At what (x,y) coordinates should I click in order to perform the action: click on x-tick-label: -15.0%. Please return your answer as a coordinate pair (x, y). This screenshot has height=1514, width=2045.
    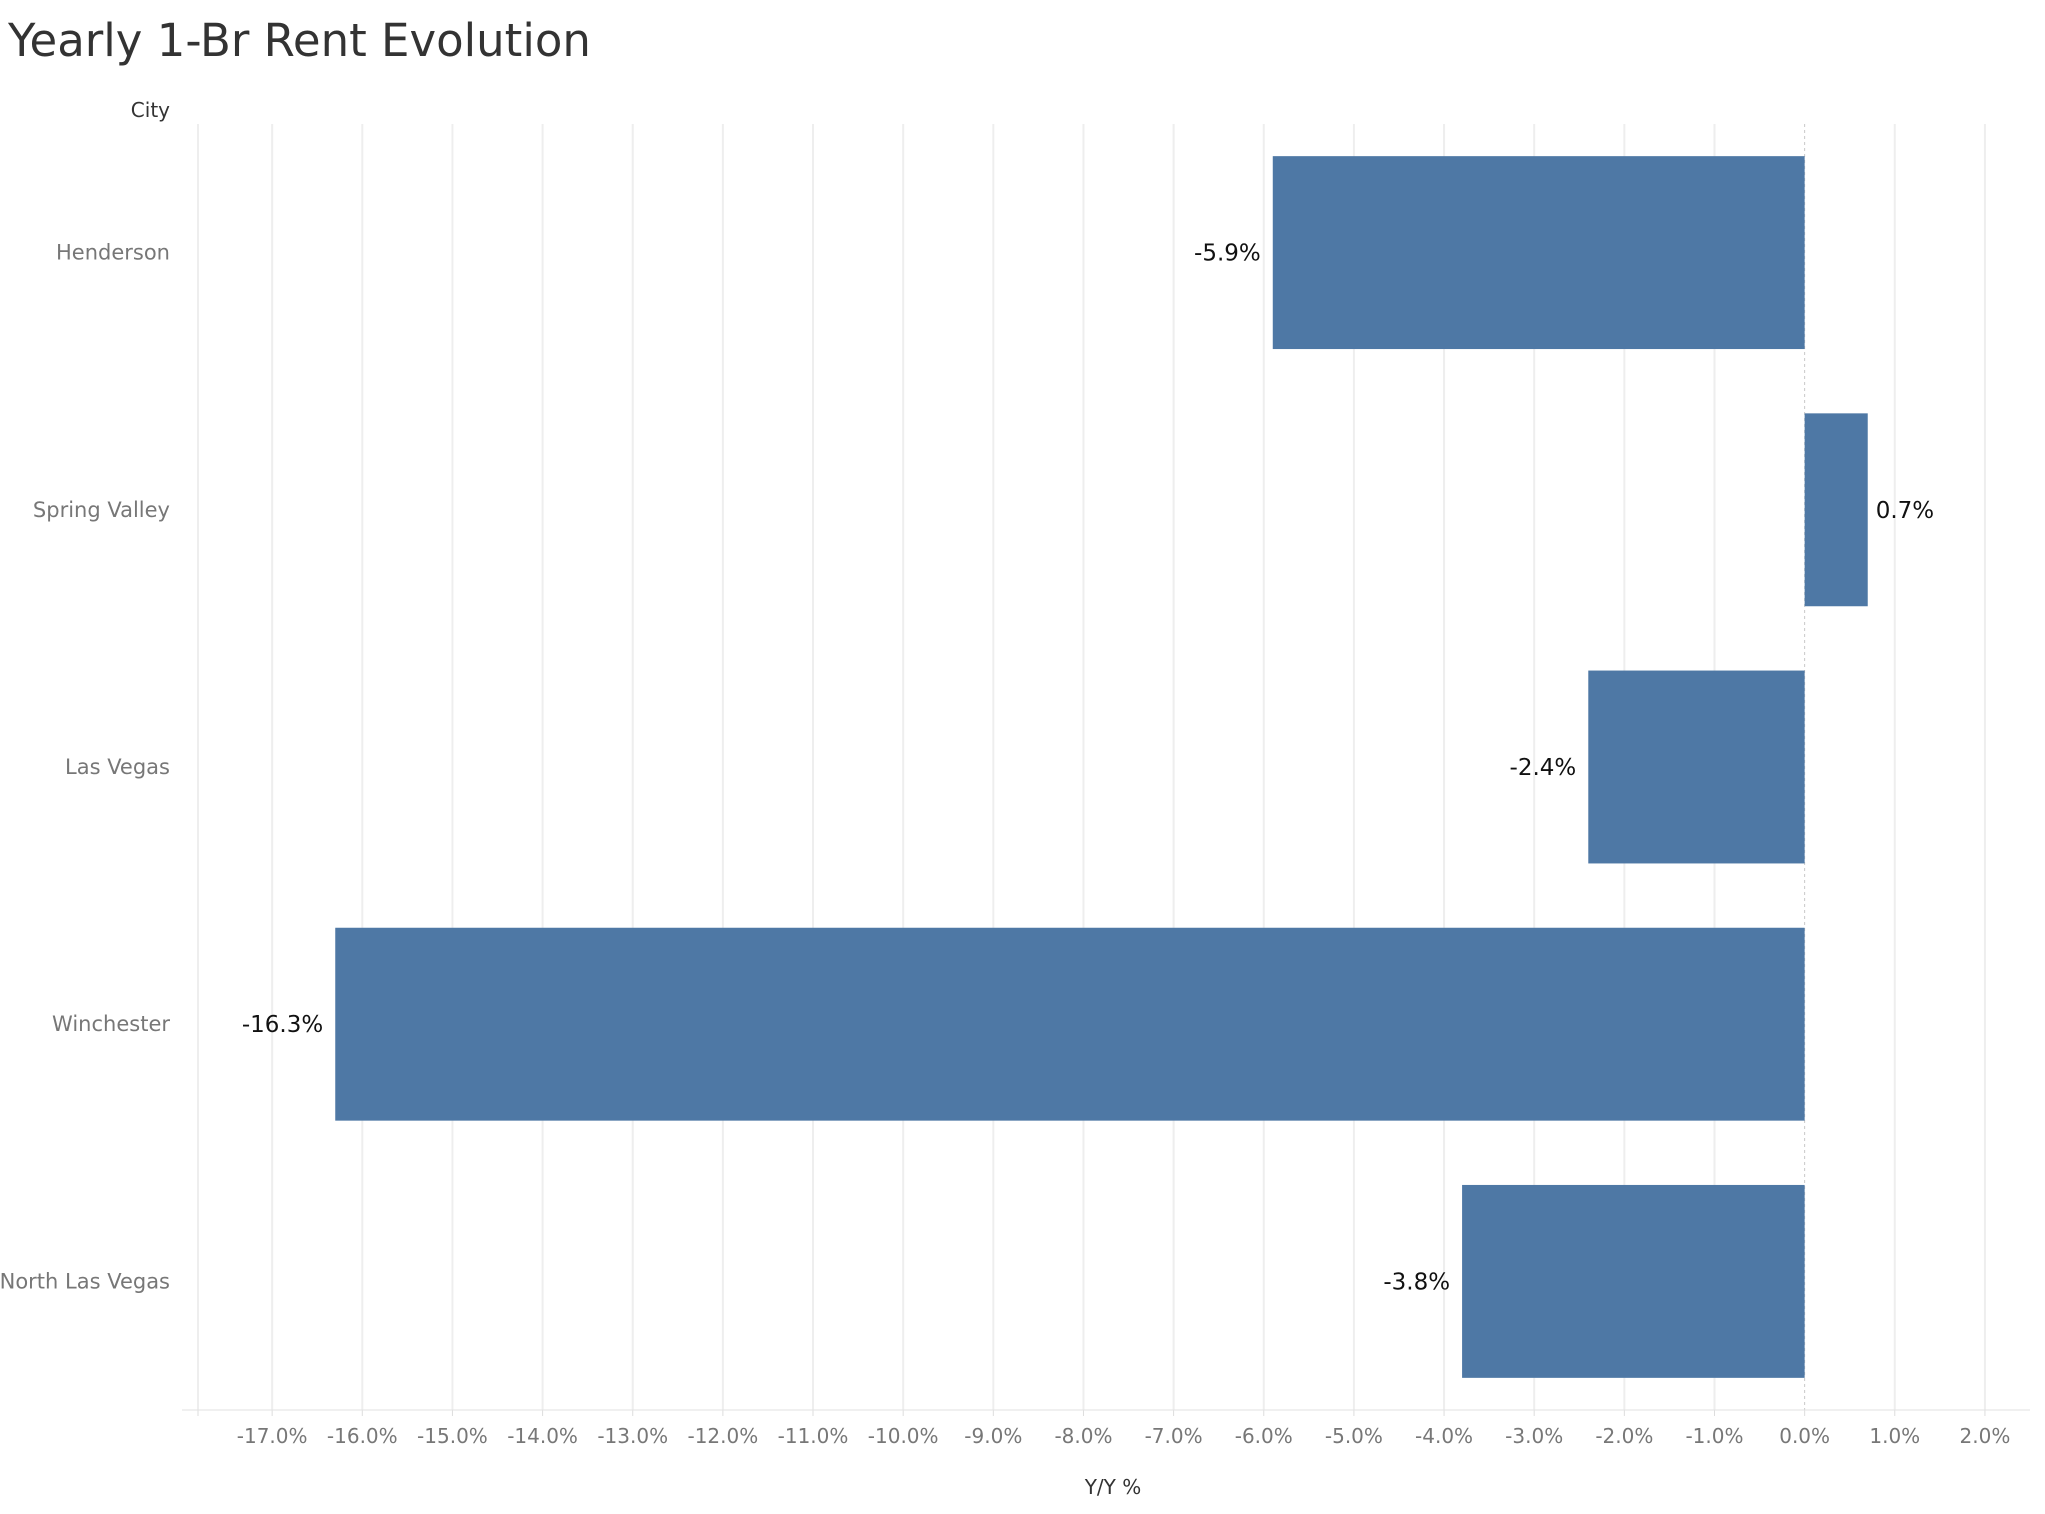
    Looking at the image, I should click on (452, 1436).